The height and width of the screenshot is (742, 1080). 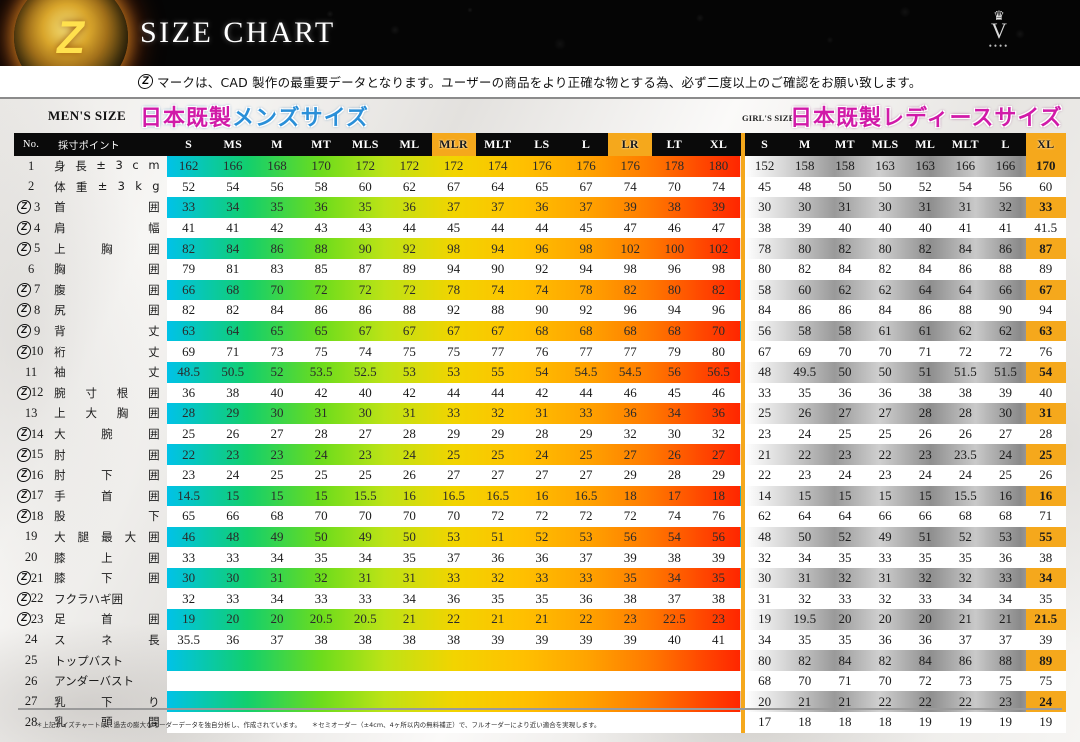 What do you see at coordinates (804, 144) in the screenshot?
I see `col-header-ladies-m-1: M` at bounding box center [804, 144].